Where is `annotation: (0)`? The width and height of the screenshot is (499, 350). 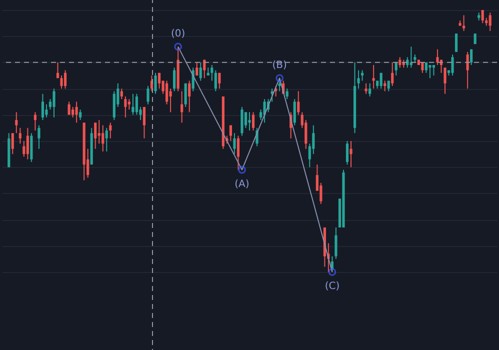 annotation: (0) is located at coordinates (178, 34).